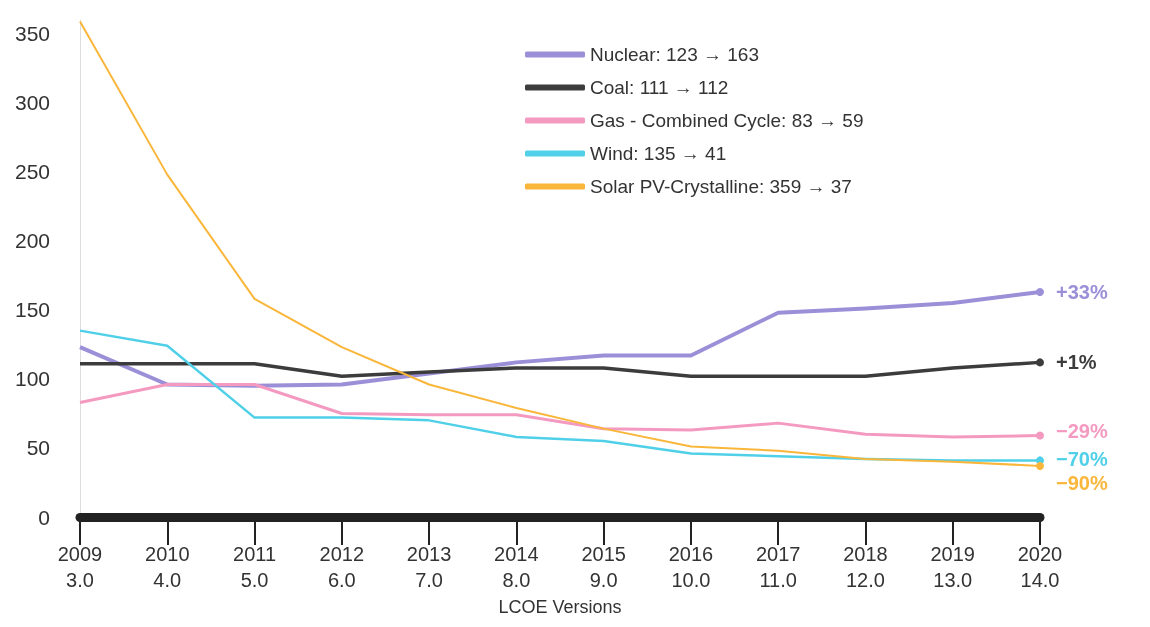 Image resolution: width=1150 pixels, height=627 pixels. Describe the element at coordinates (38, 448) in the screenshot. I see `y-tick-label: 50` at that location.